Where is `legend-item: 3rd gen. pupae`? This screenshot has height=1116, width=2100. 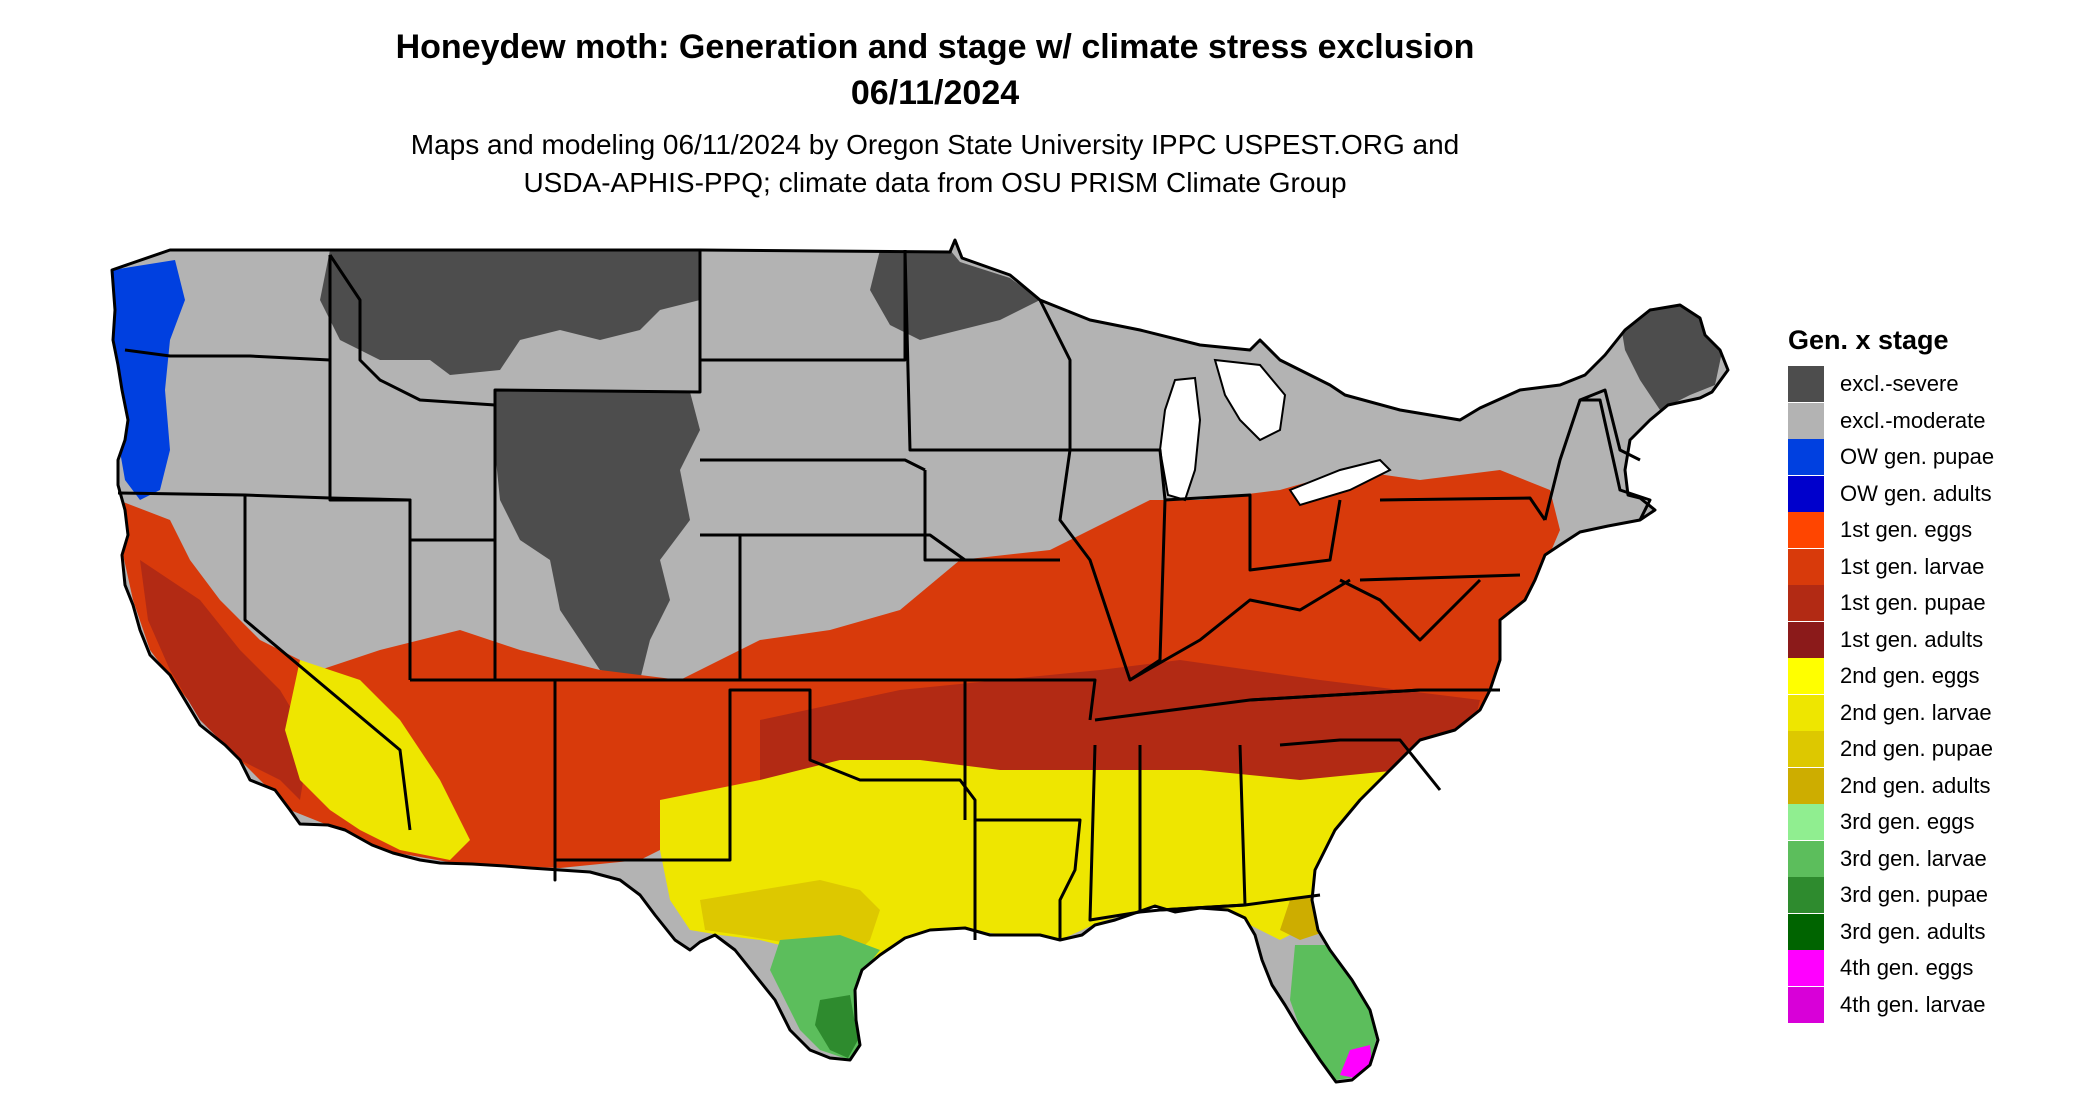 legend-item: 3rd gen. pupae is located at coordinates (1891, 895).